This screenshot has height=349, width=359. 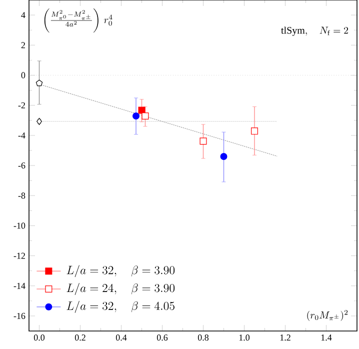 I want to click on x-tick-label: 0.4, so click(x=121, y=337).